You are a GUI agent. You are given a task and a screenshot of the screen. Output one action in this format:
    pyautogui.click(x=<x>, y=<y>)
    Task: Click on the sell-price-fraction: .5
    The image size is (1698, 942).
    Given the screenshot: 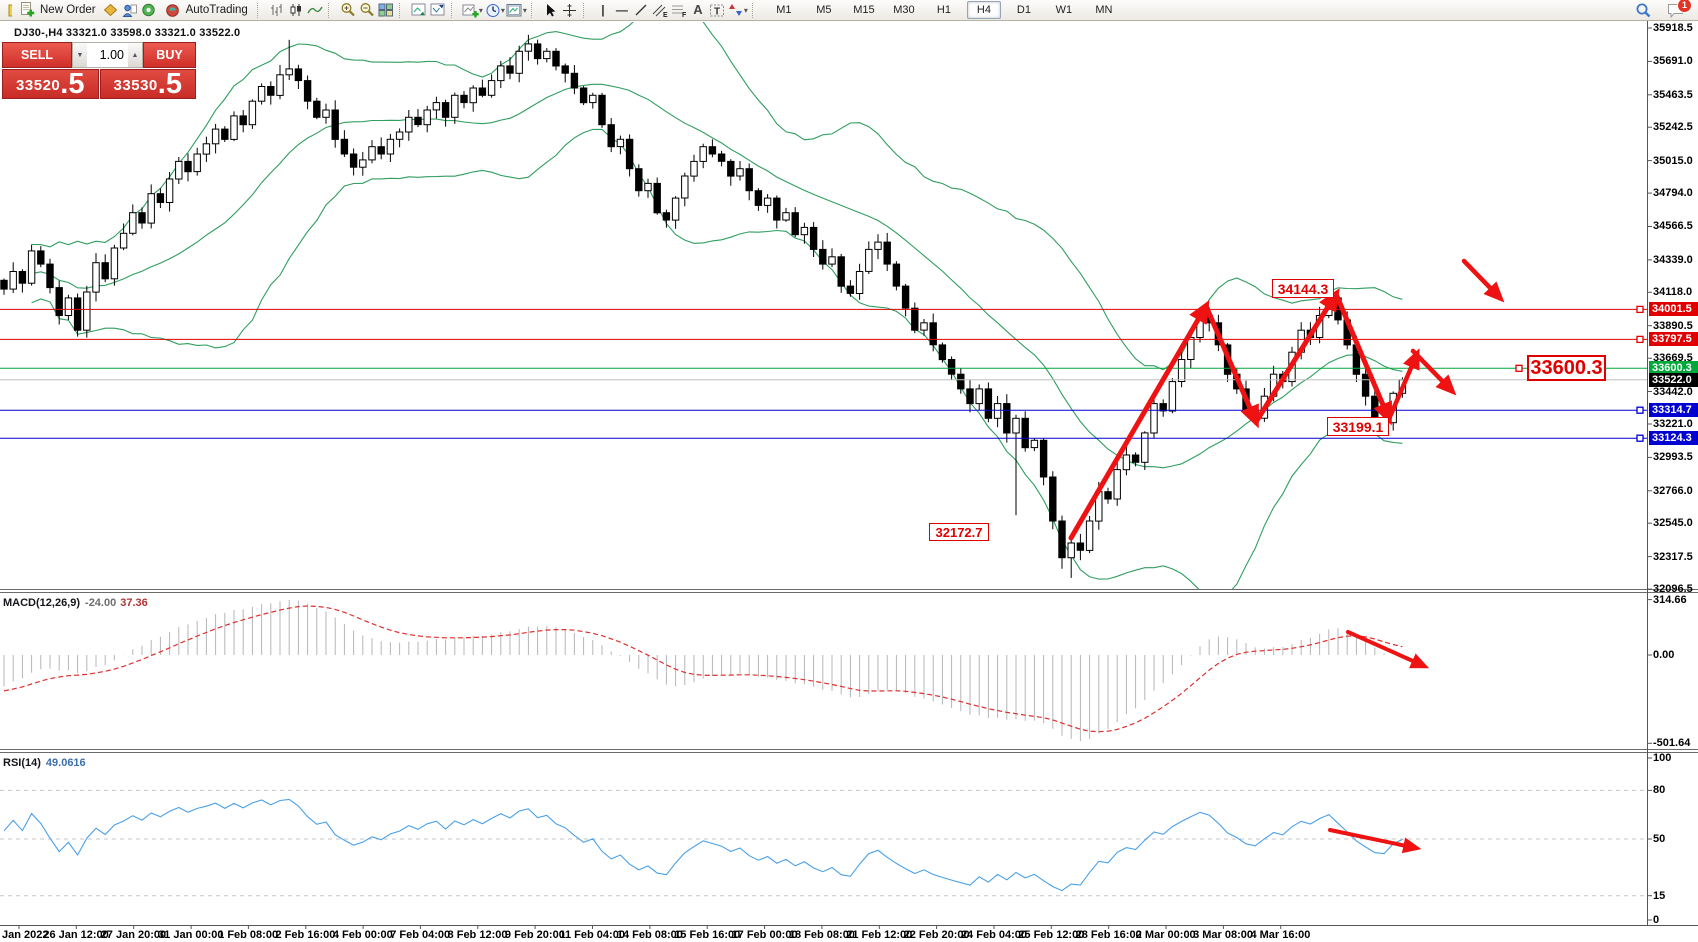 What is the action you would take?
    pyautogui.click(x=72, y=84)
    